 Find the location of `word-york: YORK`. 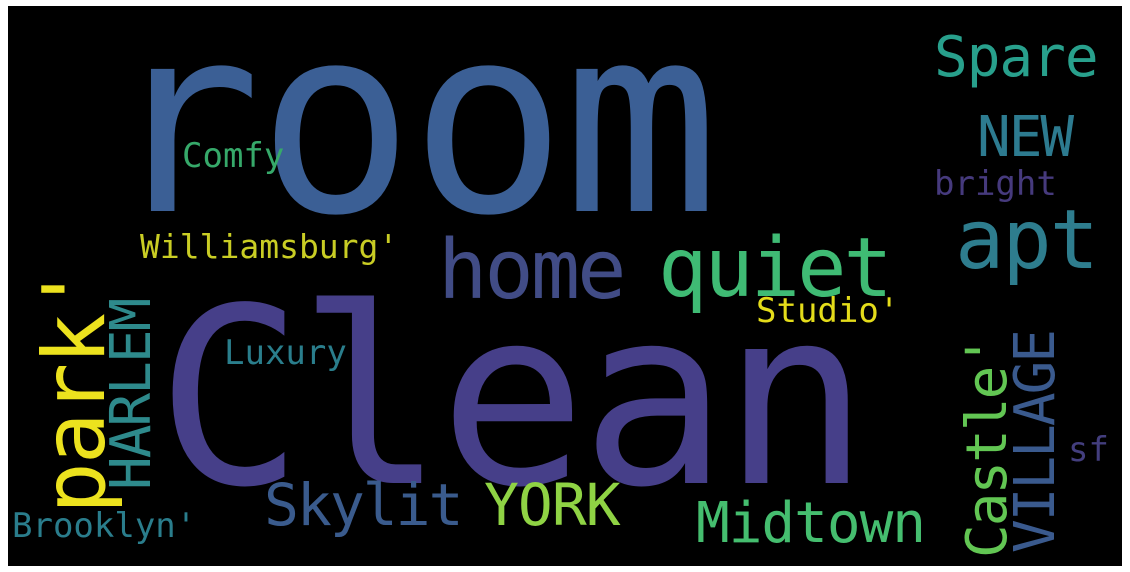

word-york: YORK is located at coordinates (552, 505).